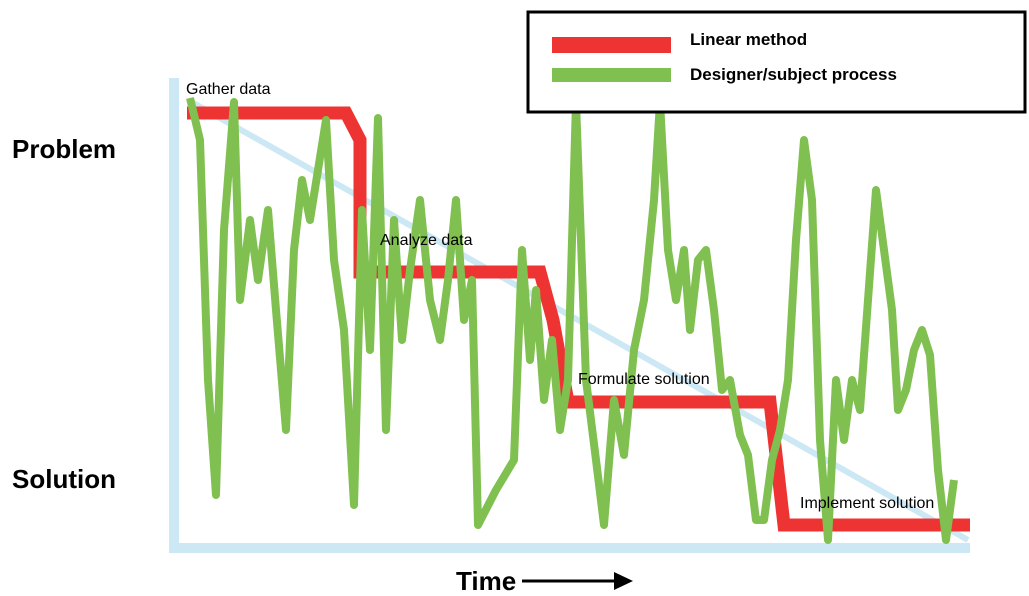 This screenshot has width=1029, height=596. I want to click on y-axis-bottom-label: Solution, so click(64, 479).